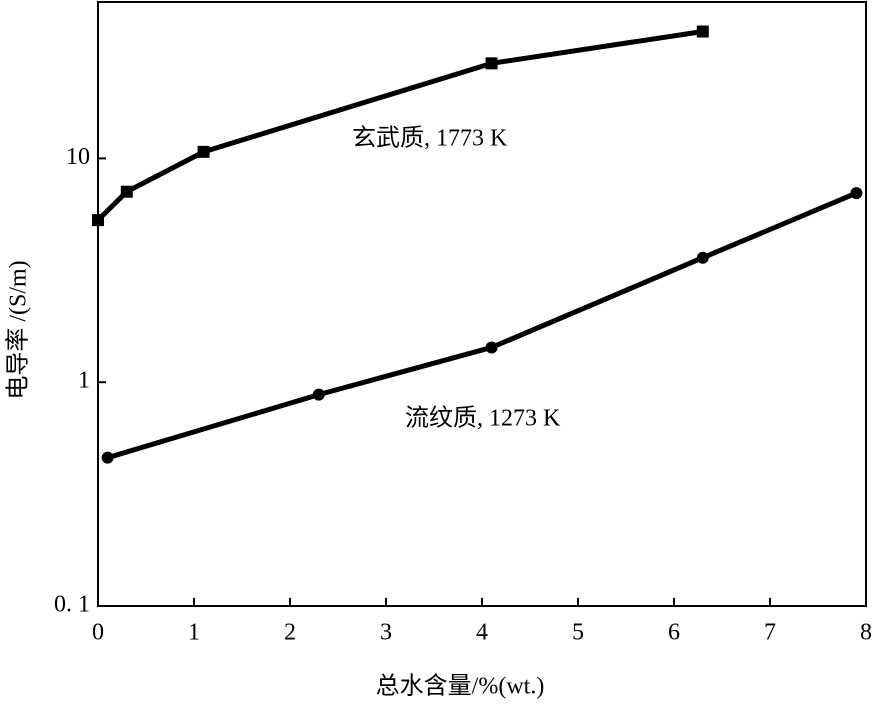  What do you see at coordinates (290, 633) in the screenshot?
I see `x-tick-label: 2` at bounding box center [290, 633].